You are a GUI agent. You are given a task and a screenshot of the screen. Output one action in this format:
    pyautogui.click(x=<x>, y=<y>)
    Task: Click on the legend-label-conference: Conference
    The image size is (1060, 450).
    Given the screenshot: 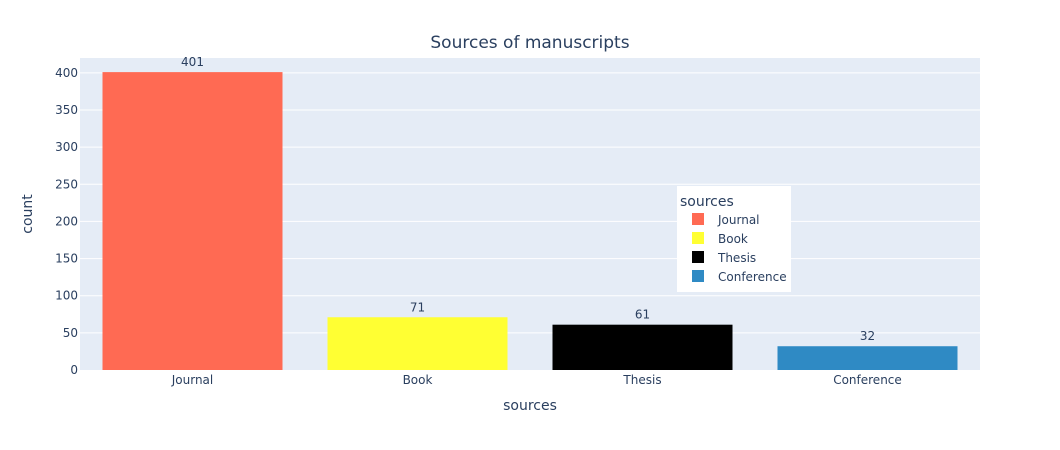 What is the action you would take?
    pyautogui.click(x=752, y=277)
    